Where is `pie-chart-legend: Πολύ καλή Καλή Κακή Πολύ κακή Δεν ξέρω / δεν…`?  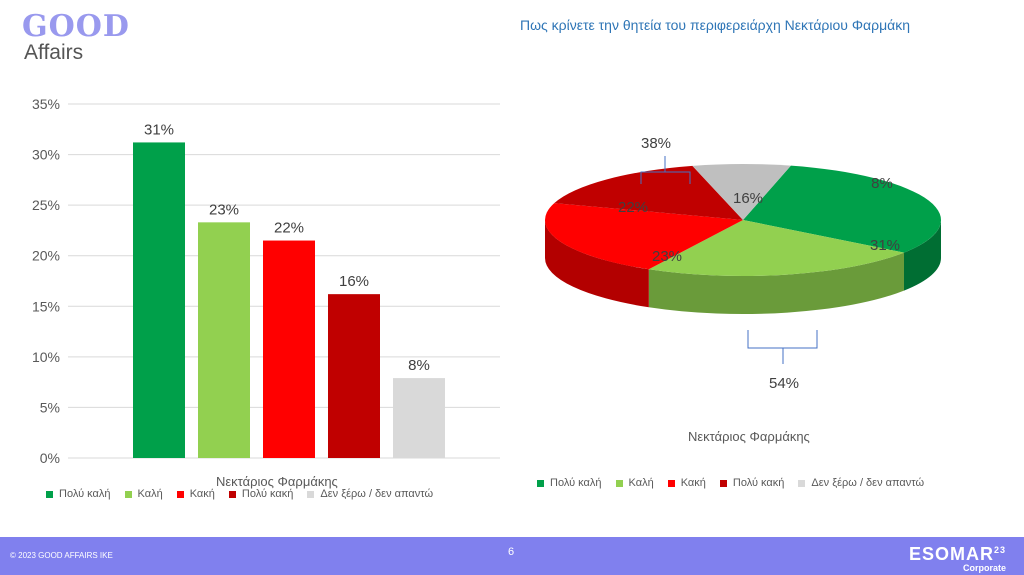
pie-chart-legend: Πολύ καλή Καλή Κακή Πολύ κακή Δεν ξέρω / δεν… is located at coordinates (737, 483).